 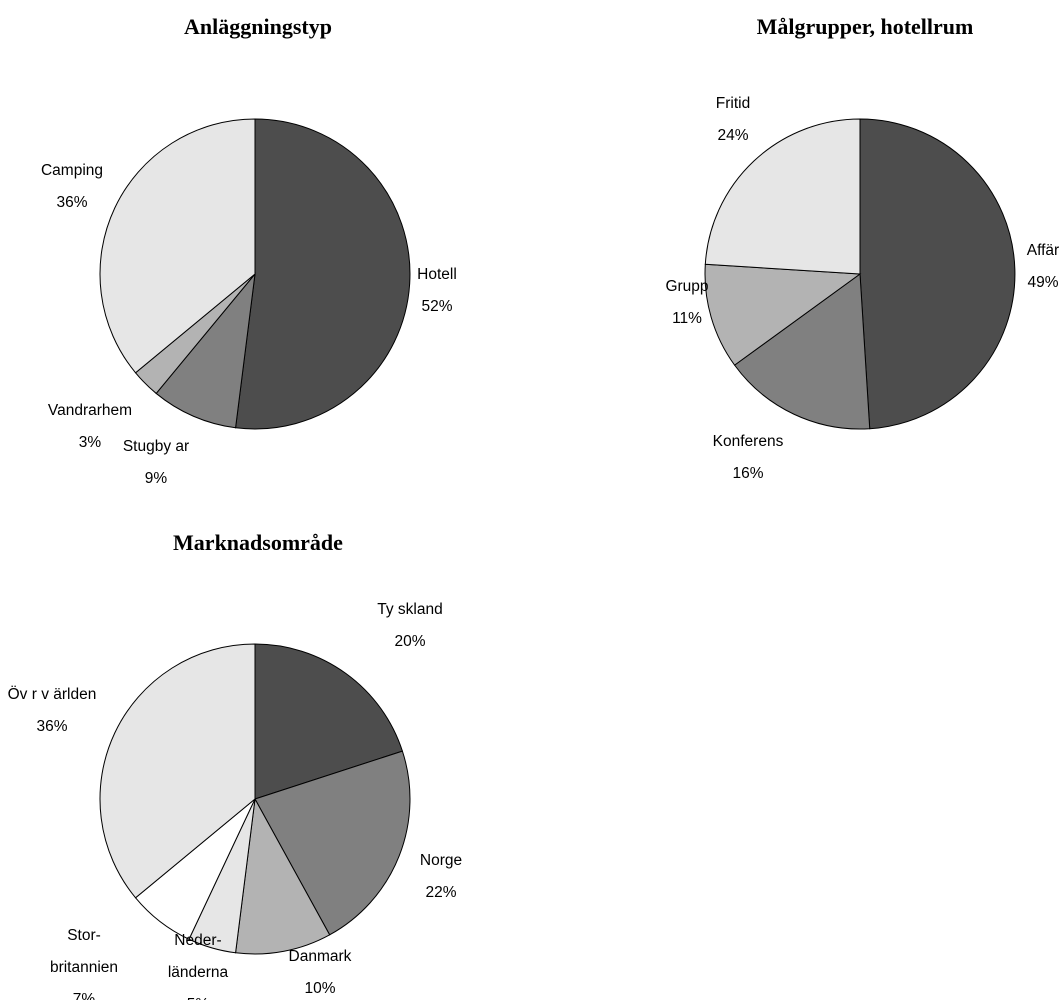 What do you see at coordinates (198, 998) in the screenshot?
I see `slice-label-line: 5%` at bounding box center [198, 998].